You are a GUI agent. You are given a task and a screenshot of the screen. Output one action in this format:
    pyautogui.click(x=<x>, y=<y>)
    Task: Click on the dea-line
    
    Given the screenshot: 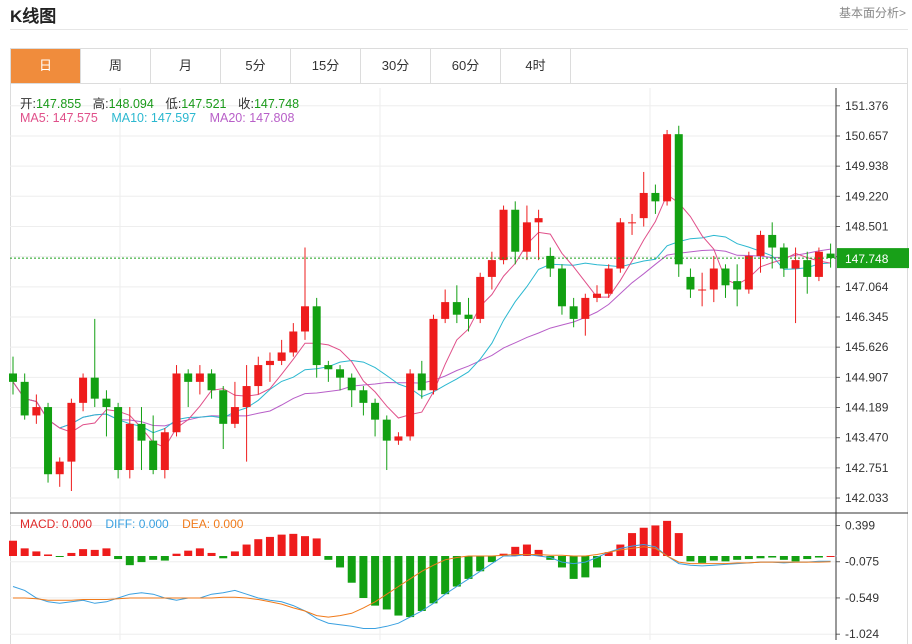 What is the action you would take?
    pyautogui.click(x=422, y=582)
    